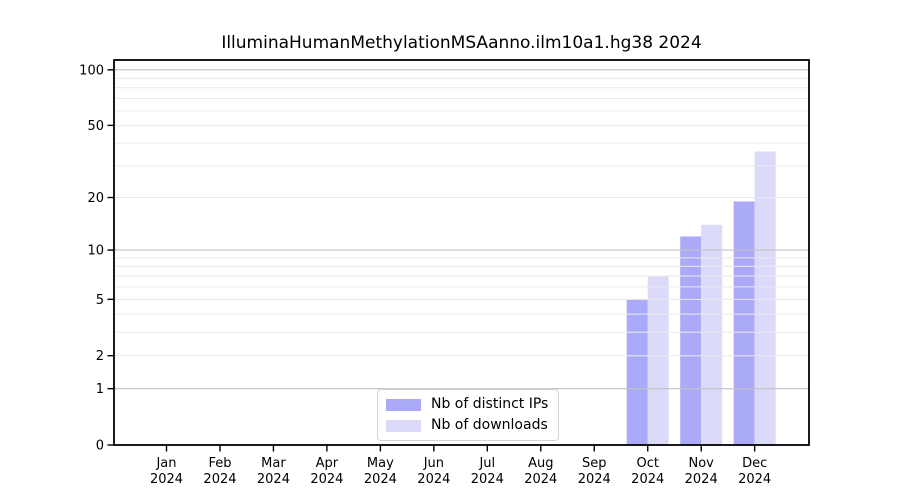 The width and height of the screenshot is (900, 500). I want to click on legend-label-downloads: Nb of downloads, so click(489, 425).